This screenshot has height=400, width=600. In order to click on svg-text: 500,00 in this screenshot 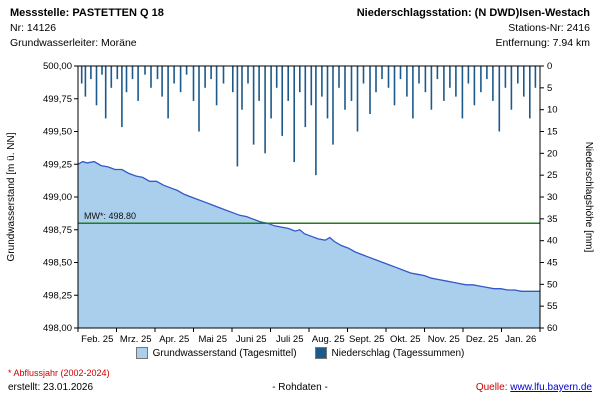, I will do `click(57, 66)`.